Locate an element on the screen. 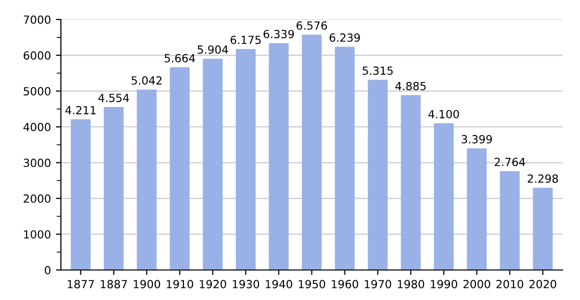 The width and height of the screenshot is (580, 300). x-tick-label: 2000 is located at coordinates (476, 284).